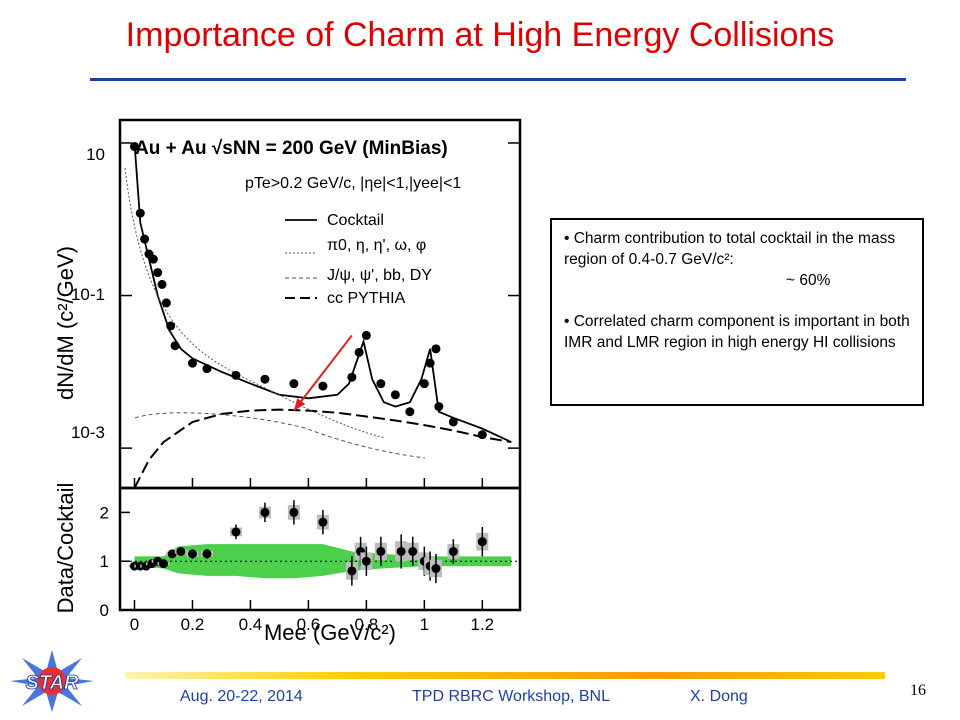 The image size is (960, 720). Describe the element at coordinates (104, 610) in the screenshot. I see `bottom-ytick-label: 0` at that location.